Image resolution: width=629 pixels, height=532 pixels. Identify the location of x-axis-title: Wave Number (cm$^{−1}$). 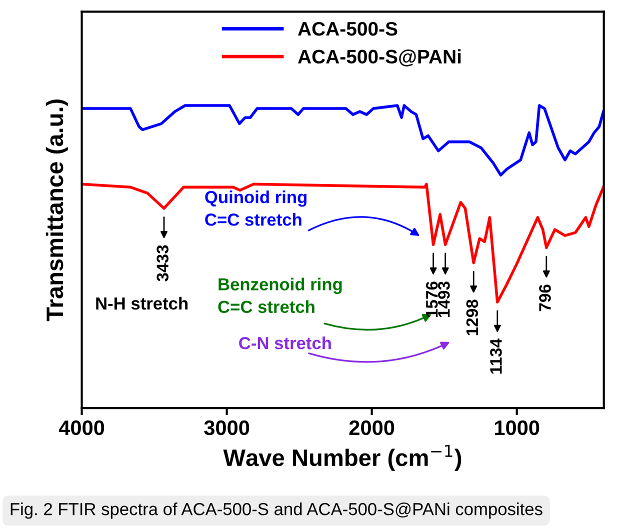
(342, 457).